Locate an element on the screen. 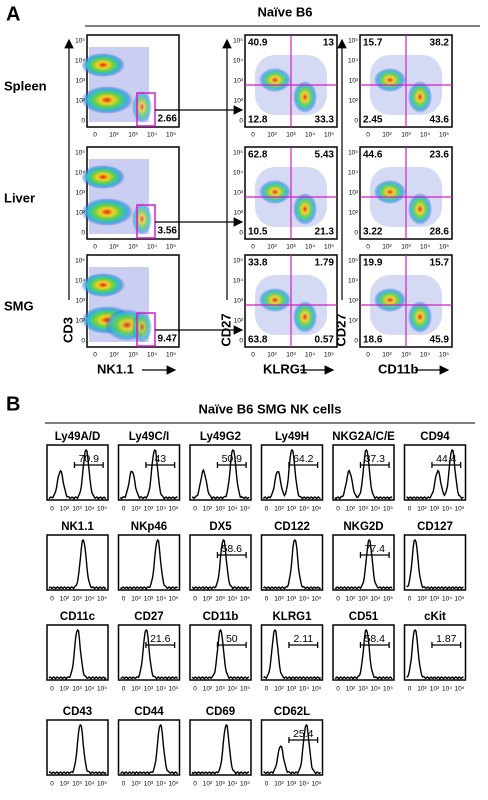 This screenshot has width=488, height=800. label: 58.4 is located at coordinates (375, 639).